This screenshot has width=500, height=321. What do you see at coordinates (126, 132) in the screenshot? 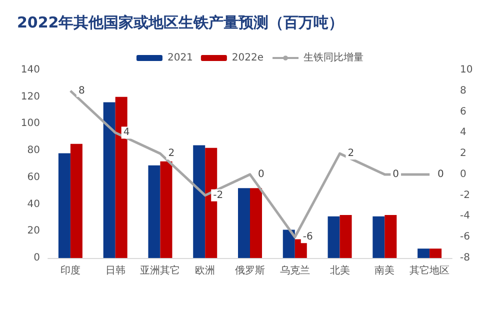
I see `data-label: 4` at bounding box center [126, 132].